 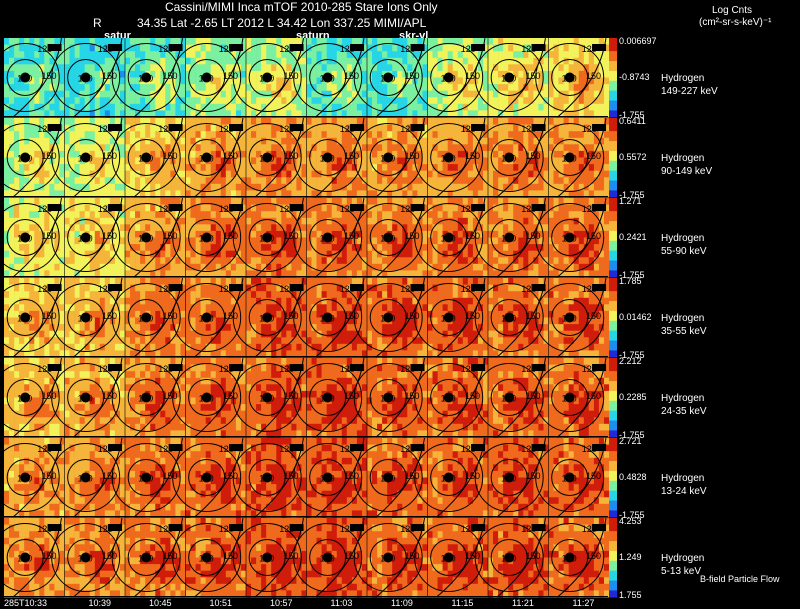 I want to click on contour-label: 180, so click(x=569, y=79).